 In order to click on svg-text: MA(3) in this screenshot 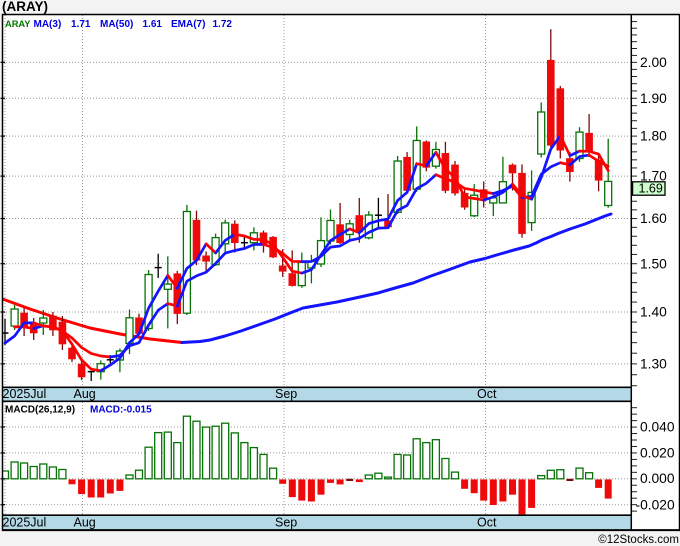, I will do `click(48, 24)`.